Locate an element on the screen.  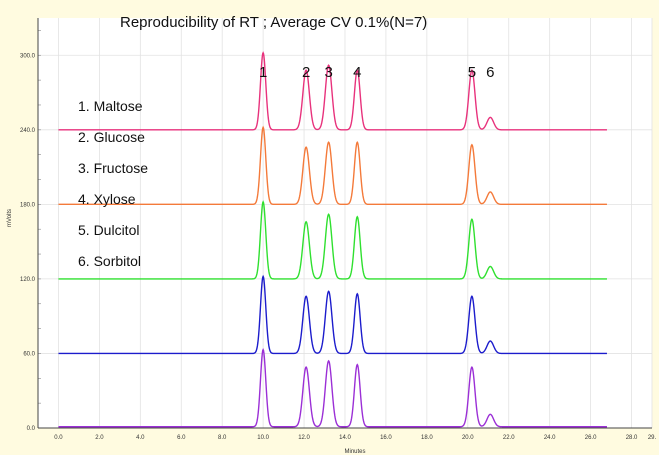
x-tick-label: 29. is located at coordinates (652, 438).